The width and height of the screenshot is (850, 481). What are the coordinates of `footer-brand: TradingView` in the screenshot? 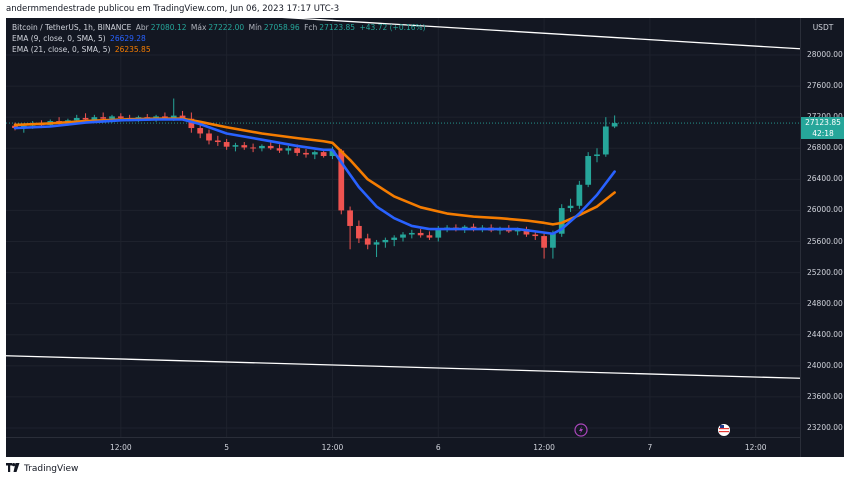 It's located at (51, 469).